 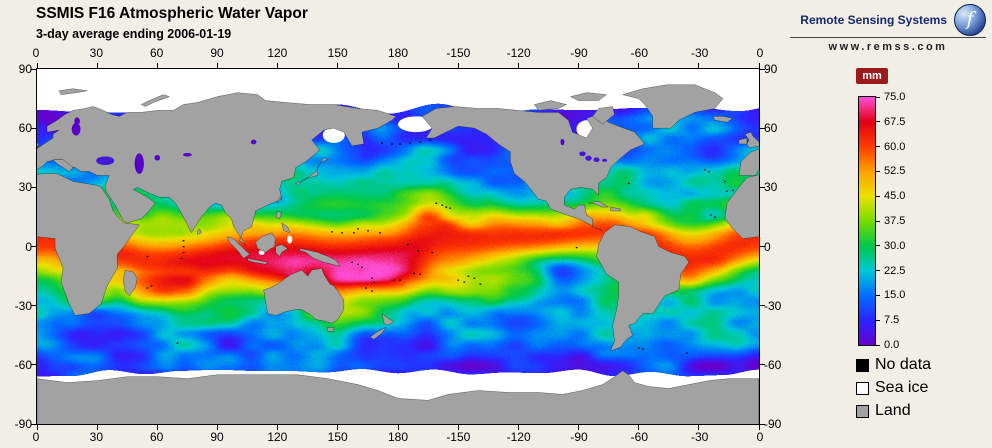 What do you see at coordinates (895, 295) in the screenshot?
I see `colorbar-tick-label: 15.0` at bounding box center [895, 295].